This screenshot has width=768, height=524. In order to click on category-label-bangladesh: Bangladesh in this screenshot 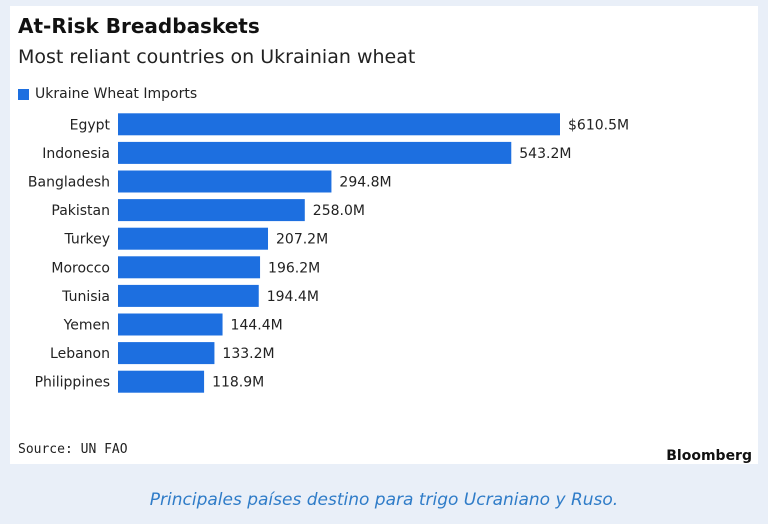, I will do `click(69, 183)`.